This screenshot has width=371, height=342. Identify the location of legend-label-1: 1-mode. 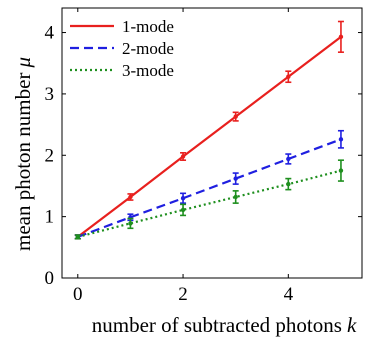
(148, 26).